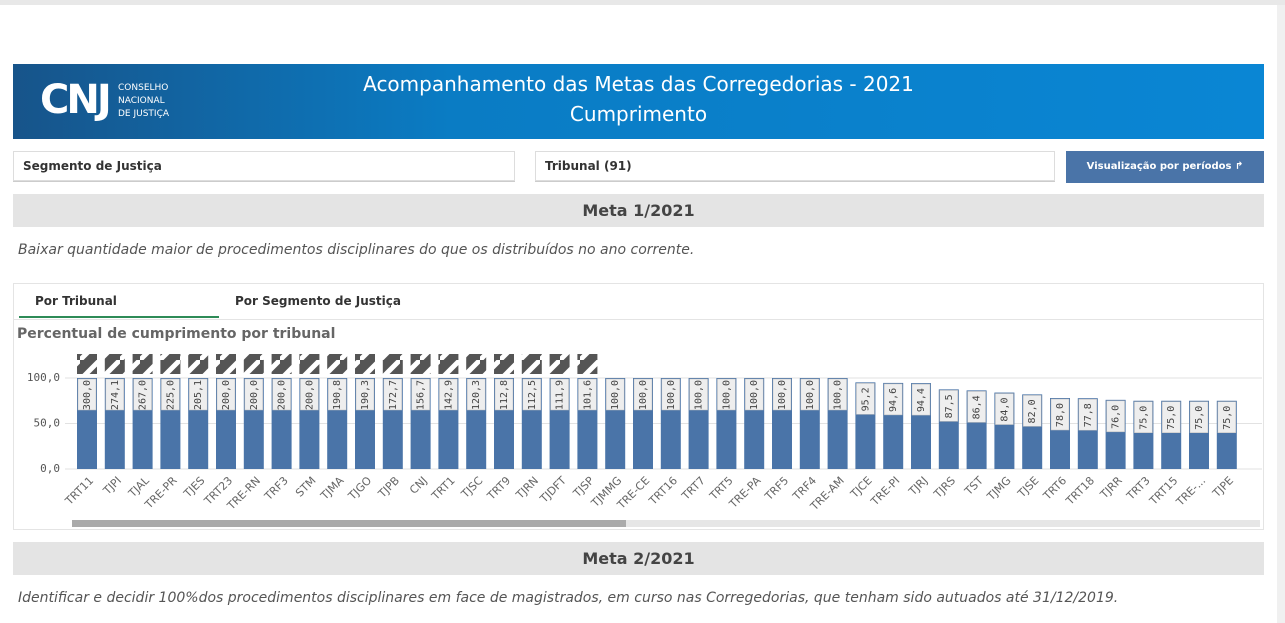 The image size is (1285, 623). I want to click on tab: Por Segmento de Justiça, so click(318, 301).